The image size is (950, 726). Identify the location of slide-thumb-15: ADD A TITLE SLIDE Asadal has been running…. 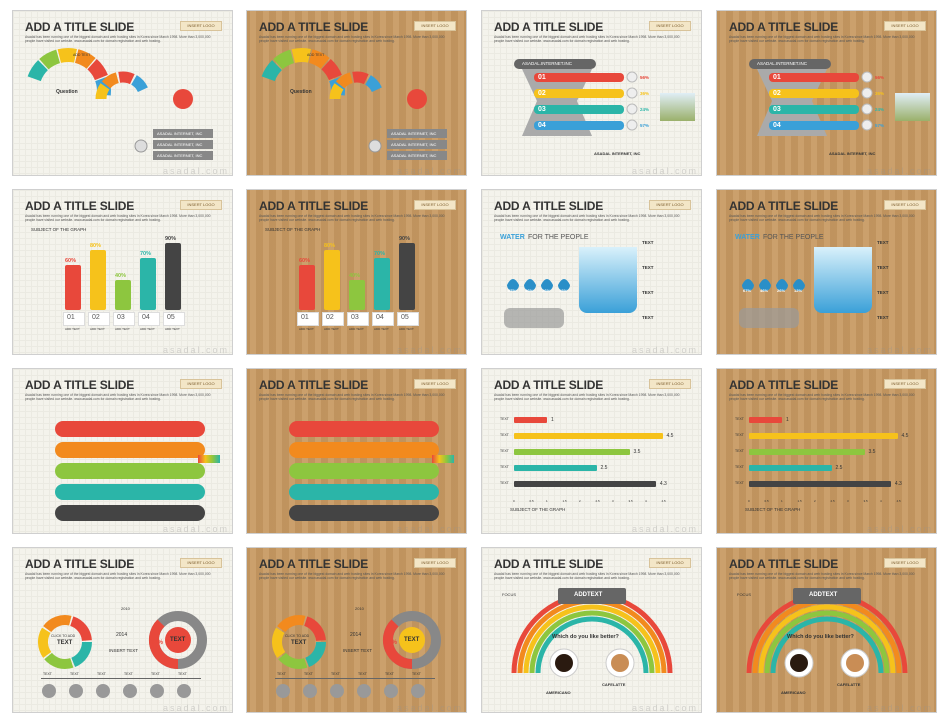
(591, 630).